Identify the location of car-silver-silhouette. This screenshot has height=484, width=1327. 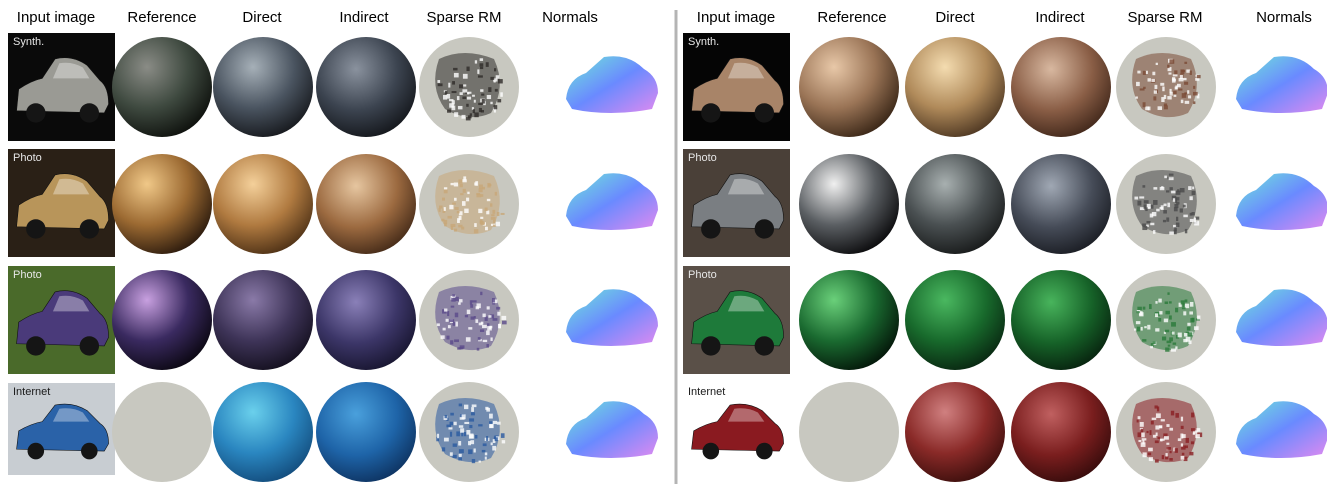
(737, 201).